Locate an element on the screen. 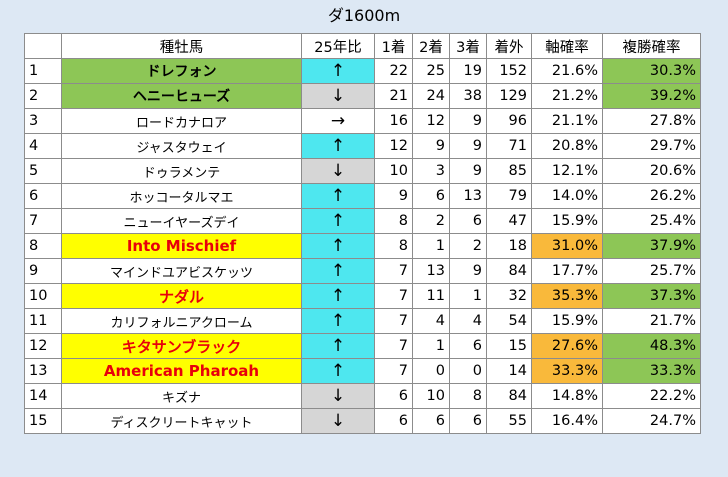 Image resolution: width=728 pixels, height=477 pixels. fukusho-rate-cell: 29.7% is located at coordinates (651, 146).